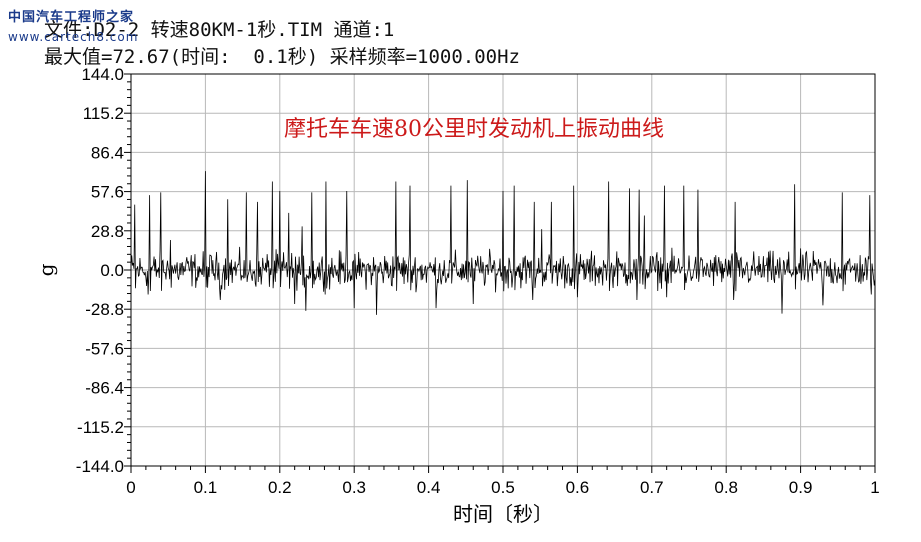  I want to click on x-tick-label: 1, so click(874, 487).